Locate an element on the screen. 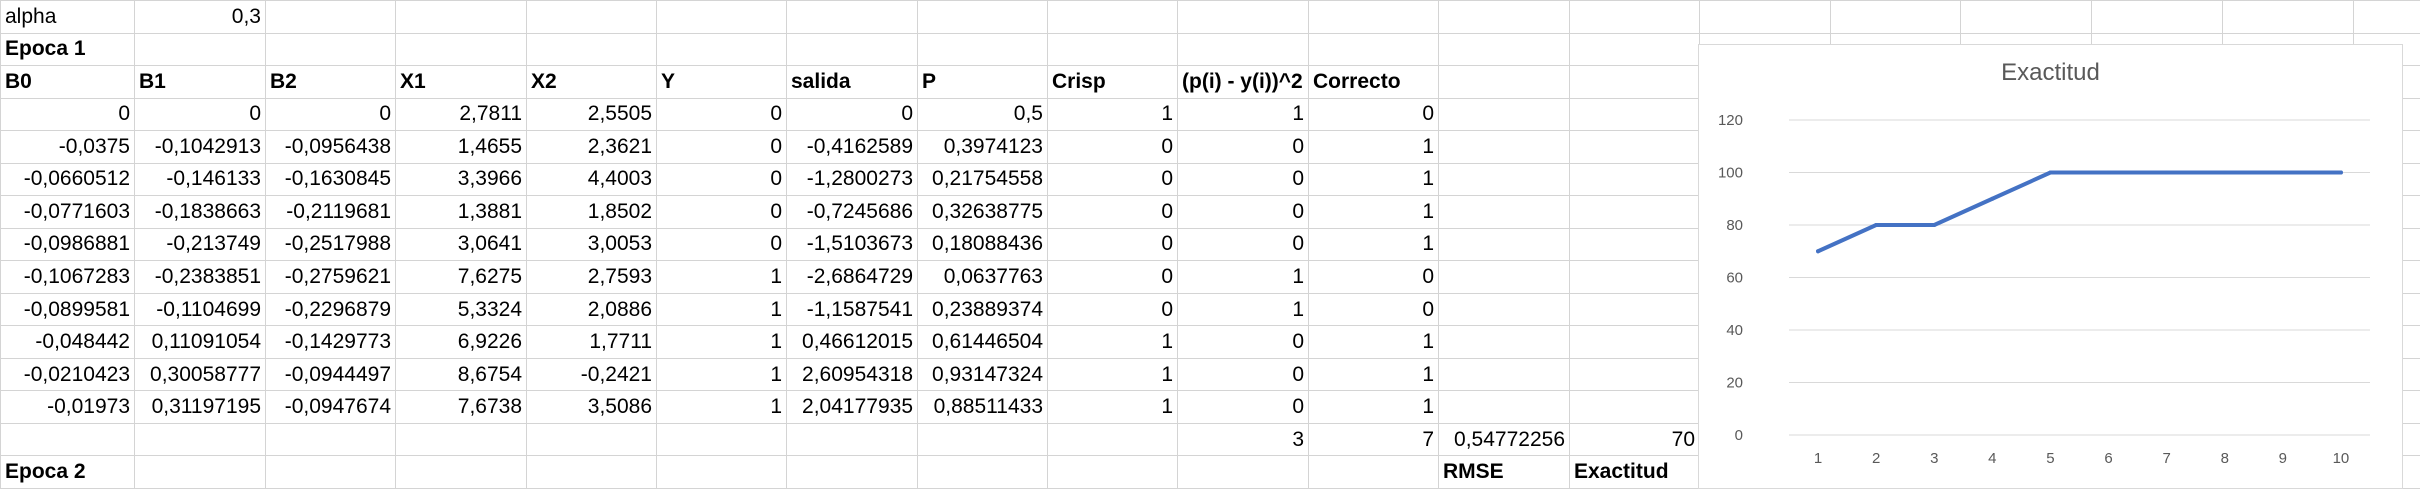 Image resolution: width=2420 pixels, height=489 pixels. cell-r11-c2: 0,11091054 is located at coordinates (200, 342).